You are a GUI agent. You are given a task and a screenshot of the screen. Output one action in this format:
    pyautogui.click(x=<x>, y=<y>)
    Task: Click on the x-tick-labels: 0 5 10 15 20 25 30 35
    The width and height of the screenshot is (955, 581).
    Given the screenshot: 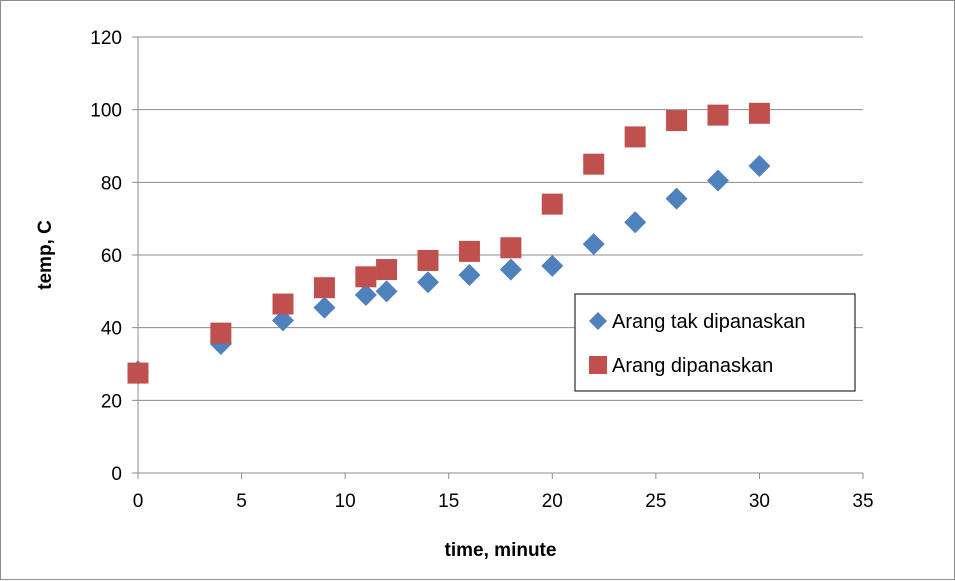 What is the action you would take?
    pyautogui.click(x=503, y=501)
    